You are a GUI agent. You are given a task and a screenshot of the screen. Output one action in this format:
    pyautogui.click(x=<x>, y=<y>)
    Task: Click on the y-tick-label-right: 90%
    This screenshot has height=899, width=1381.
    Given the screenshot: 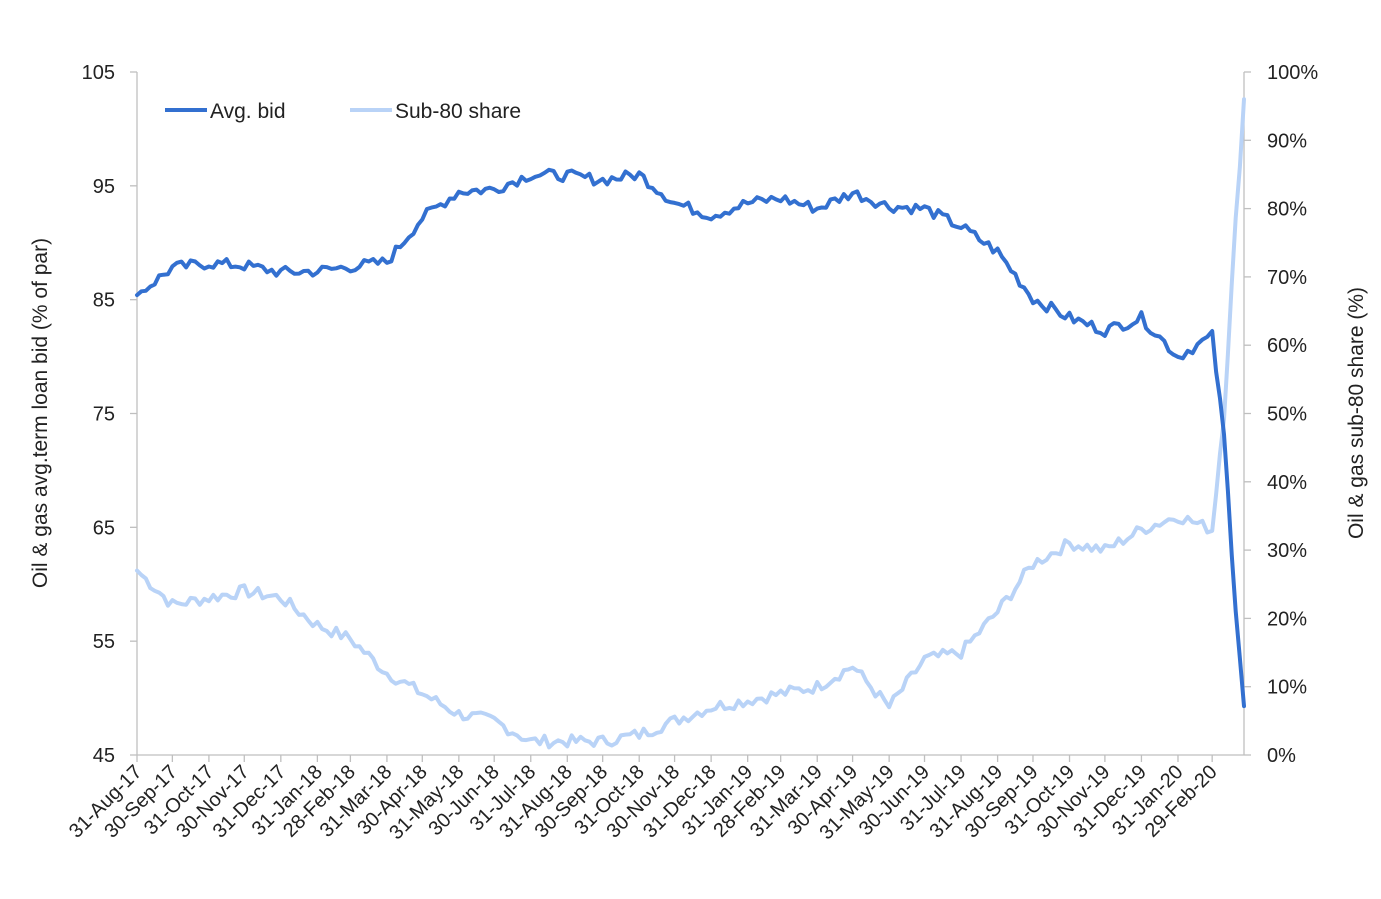 What is the action you would take?
    pyautogui.click(x=1287, y=141)
    